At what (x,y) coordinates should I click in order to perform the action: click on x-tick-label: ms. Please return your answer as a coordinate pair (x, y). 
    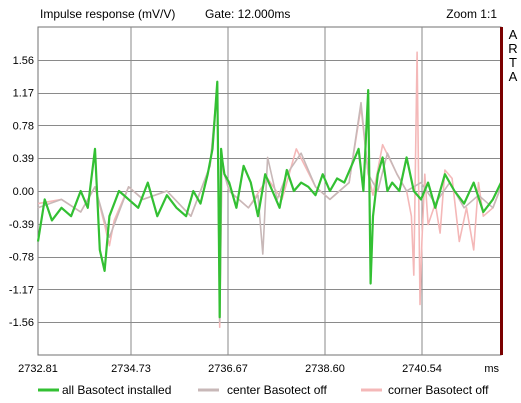
    Looking at the image, I should click on (491, 369).